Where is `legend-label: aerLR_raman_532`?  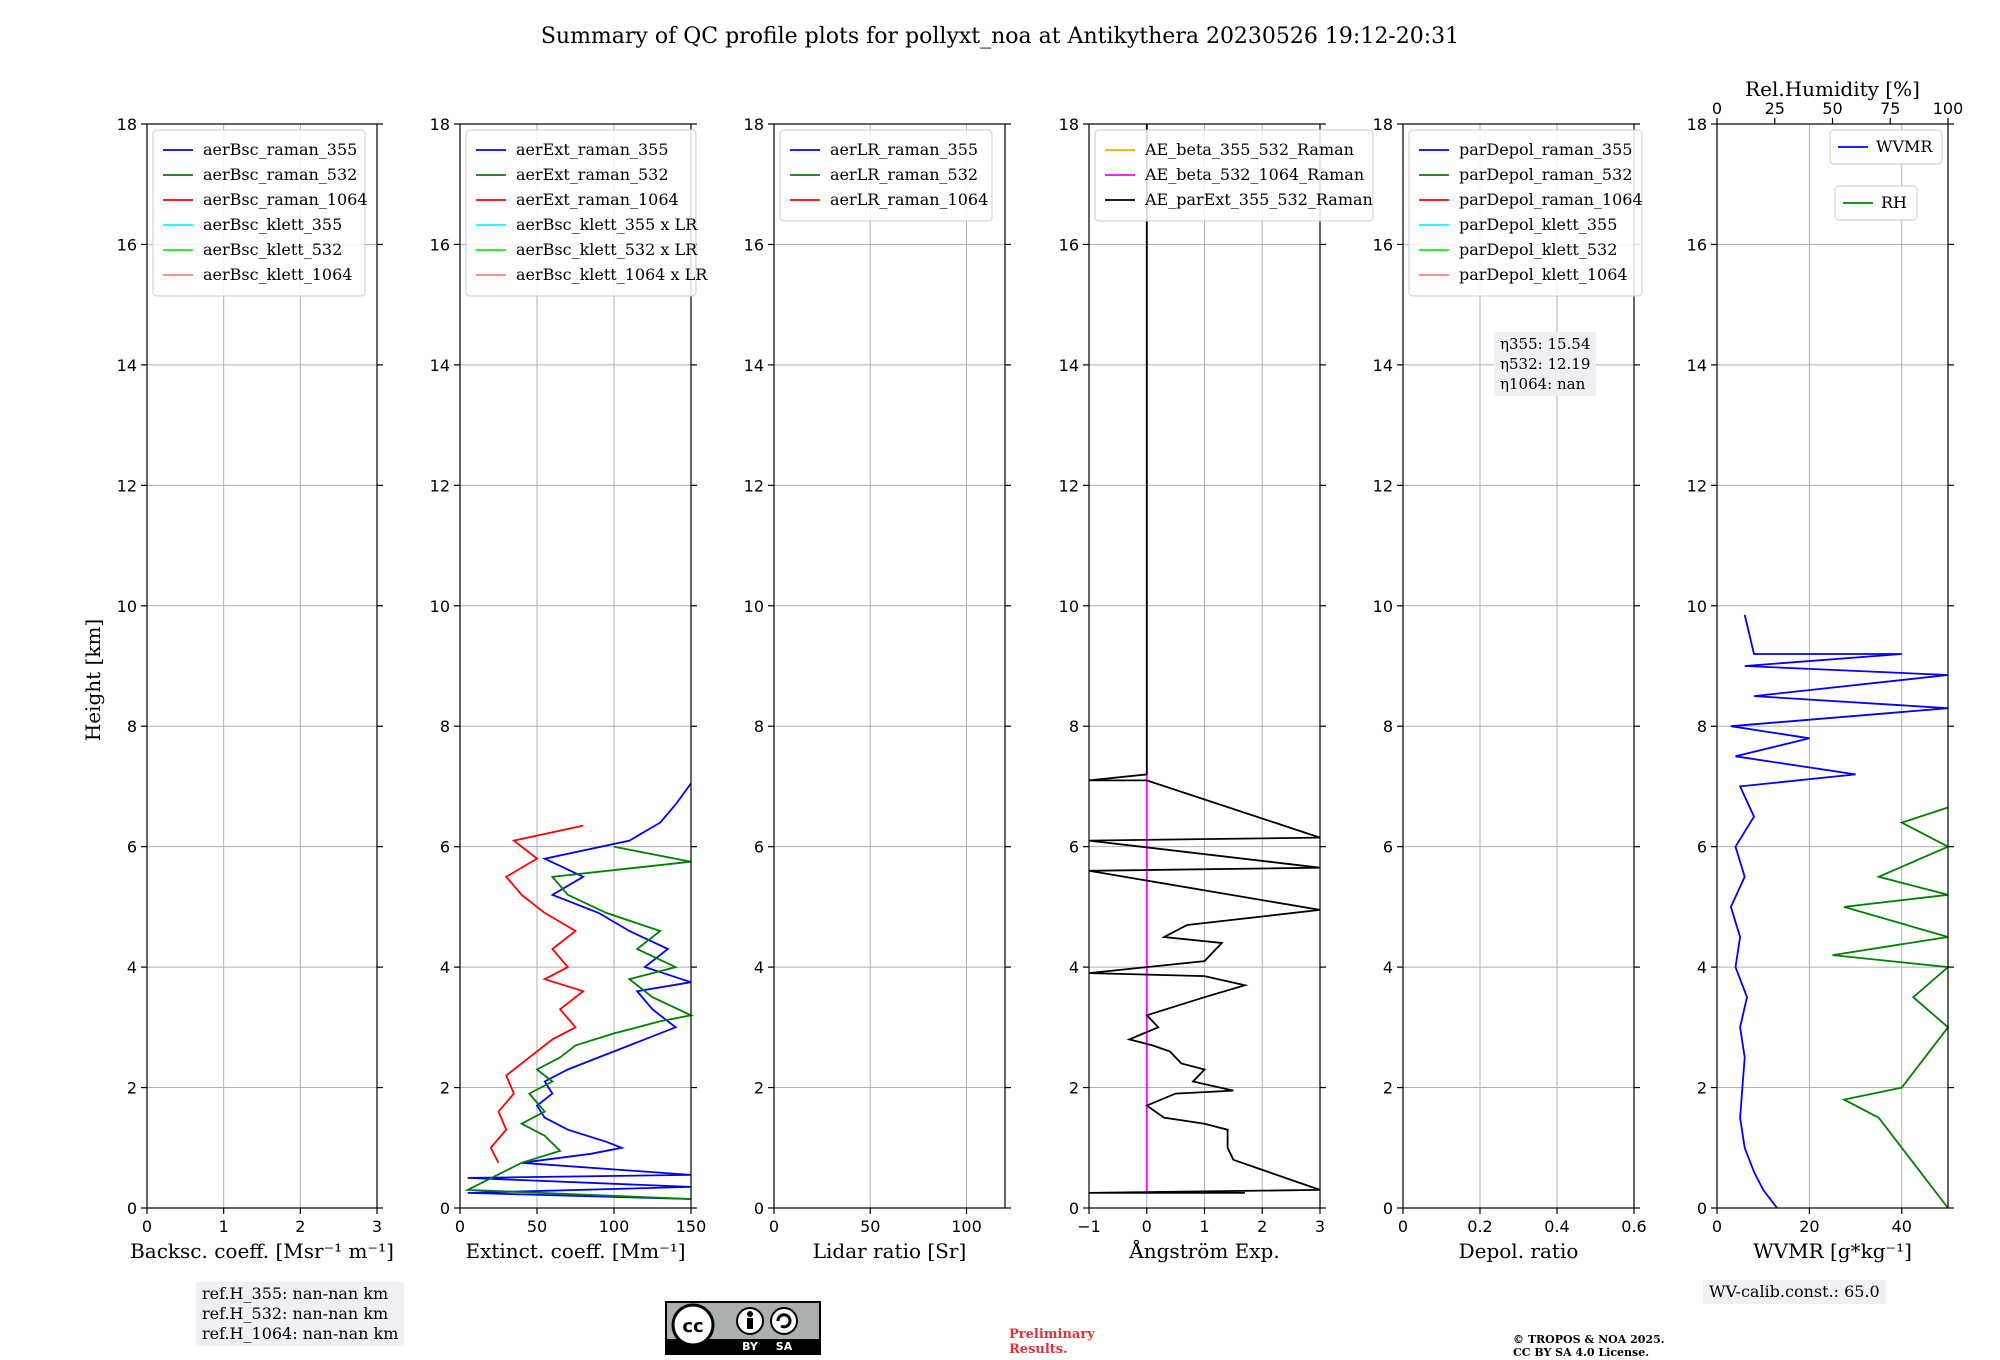
legend-label: aerLR_raman_532 is located at coordinates (904, 174).